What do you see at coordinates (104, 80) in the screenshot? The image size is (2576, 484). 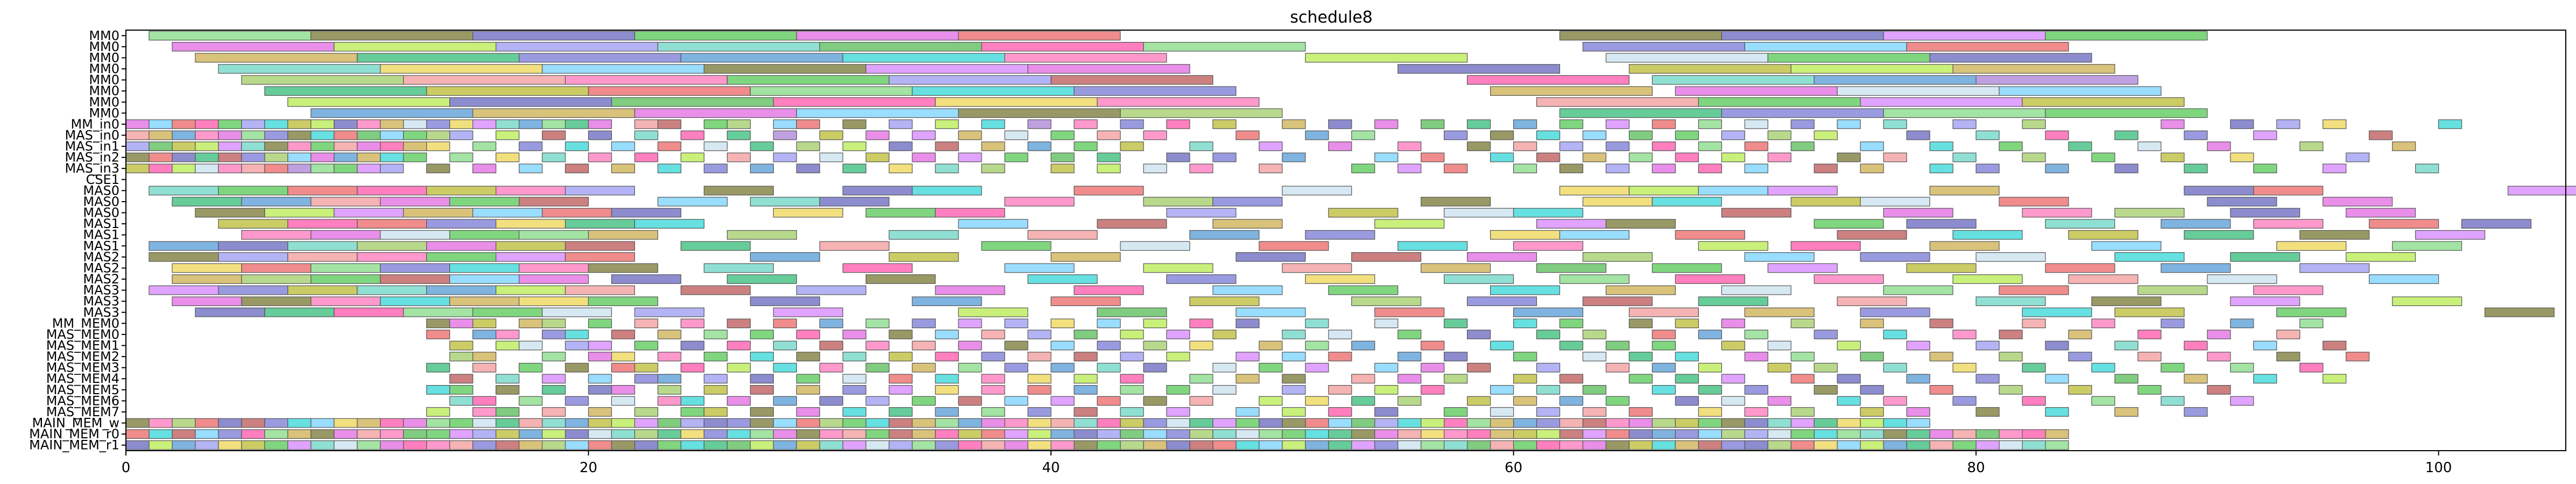 I see `y-tick-label: MM0` at bounding box center [104, 80].